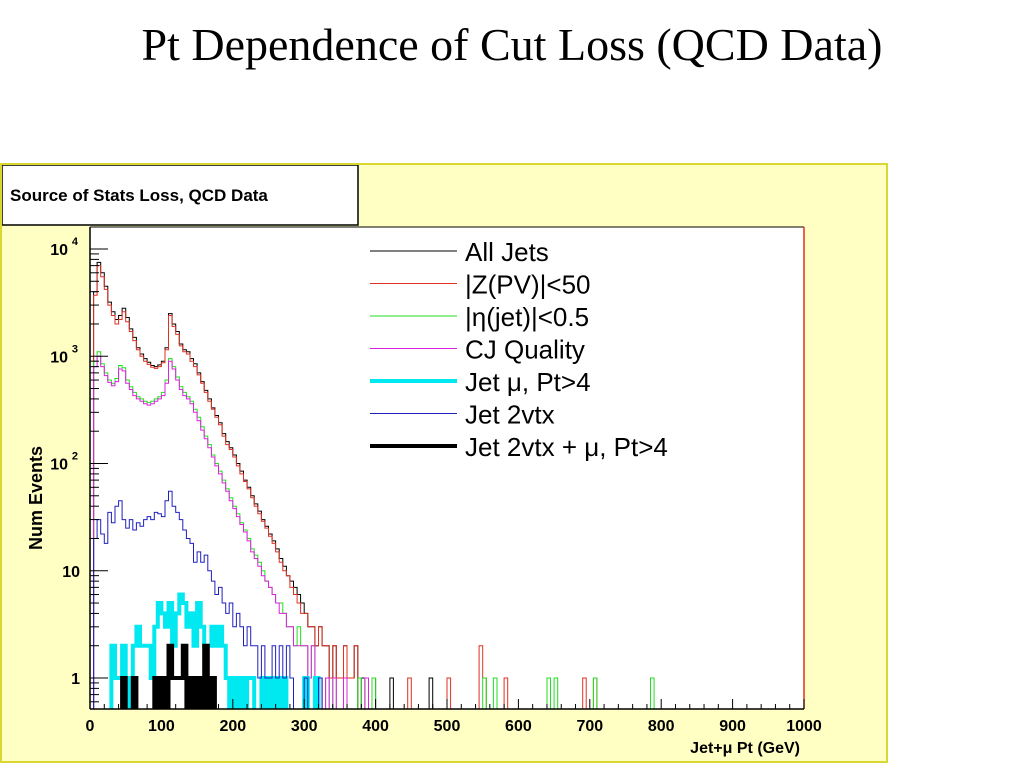 This screenshot has width=1024, height=768. I want to click on x-tick-label: 600, so click(518, 726).